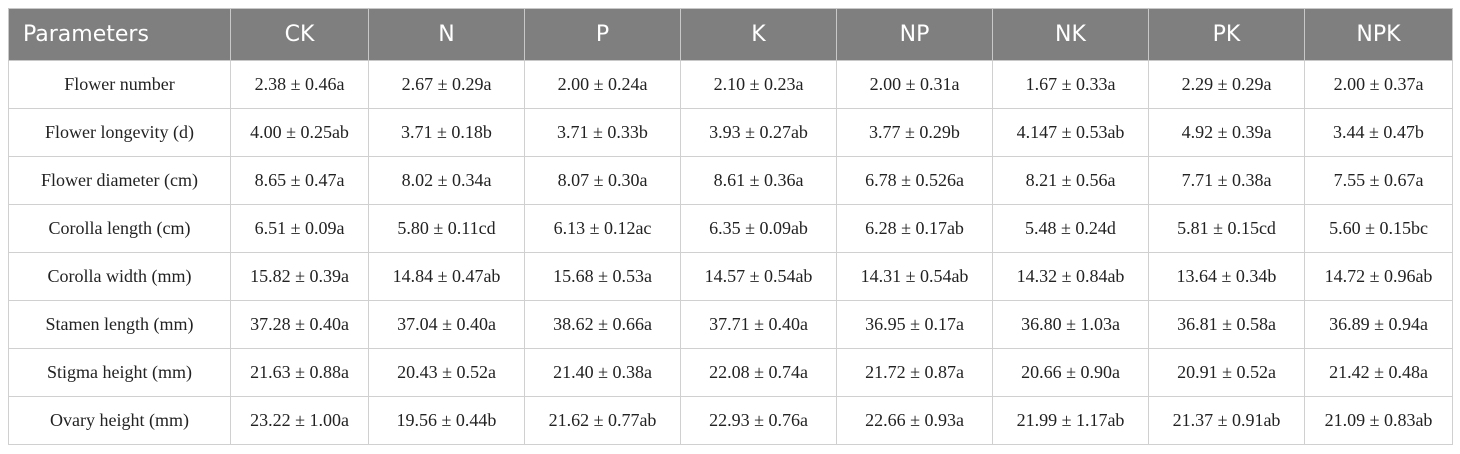 This screenshot has height=454, width=1460. I want to click on table-cell: 3.44 ± 0.47b, so click(1378, 132).